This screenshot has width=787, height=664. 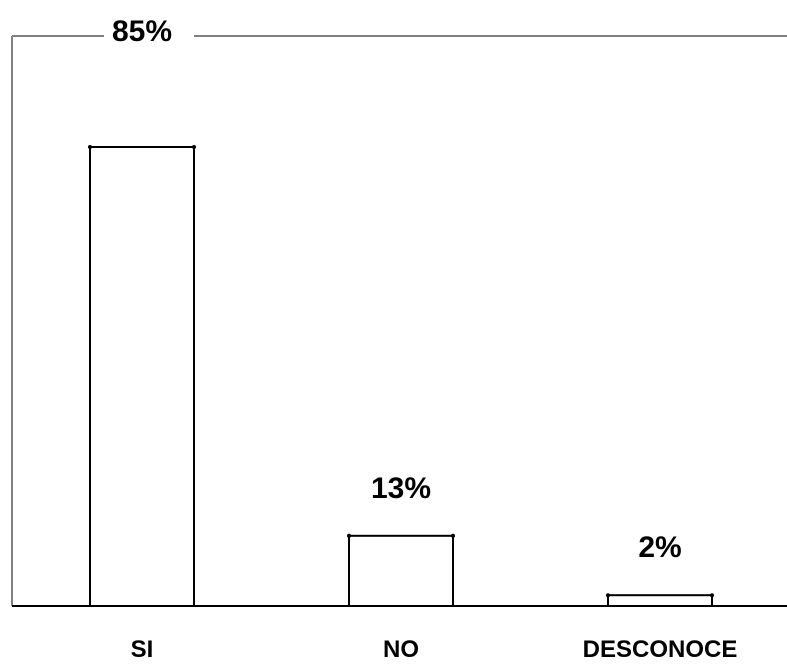 What do you see at coordinates (660, 649) in the screenshot?
I see `x-tick-label-desconoce: DESCONOCE` at bounding box center [660, 649].